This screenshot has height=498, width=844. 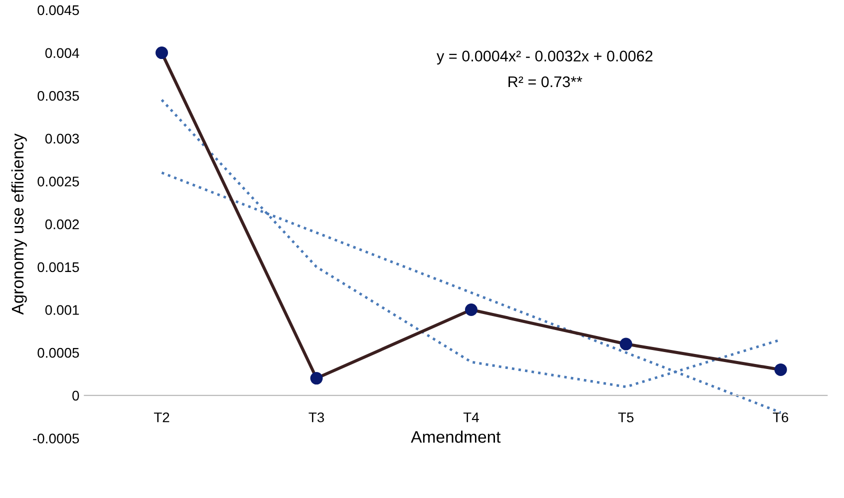 What do you see at coordinates (62, 310) in the screenshot?
I see `y-tick-label: 0.001` at bounding box center [62, 310].